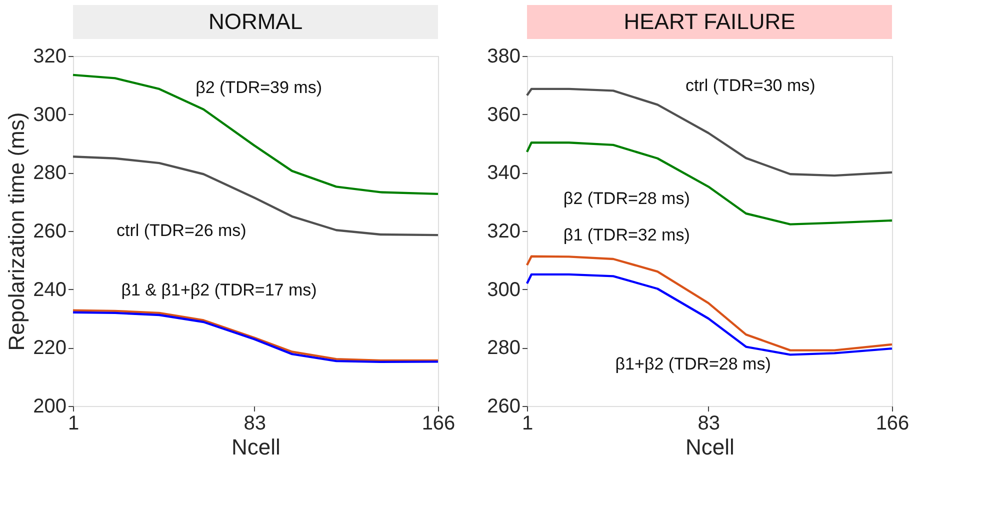 This screenshot has width=982, height=517. Describe the element at coordinates (219, 290) in the screenshot. I see `annotation: β1 & β1+β2 (TDR=17 ms)` at that location.